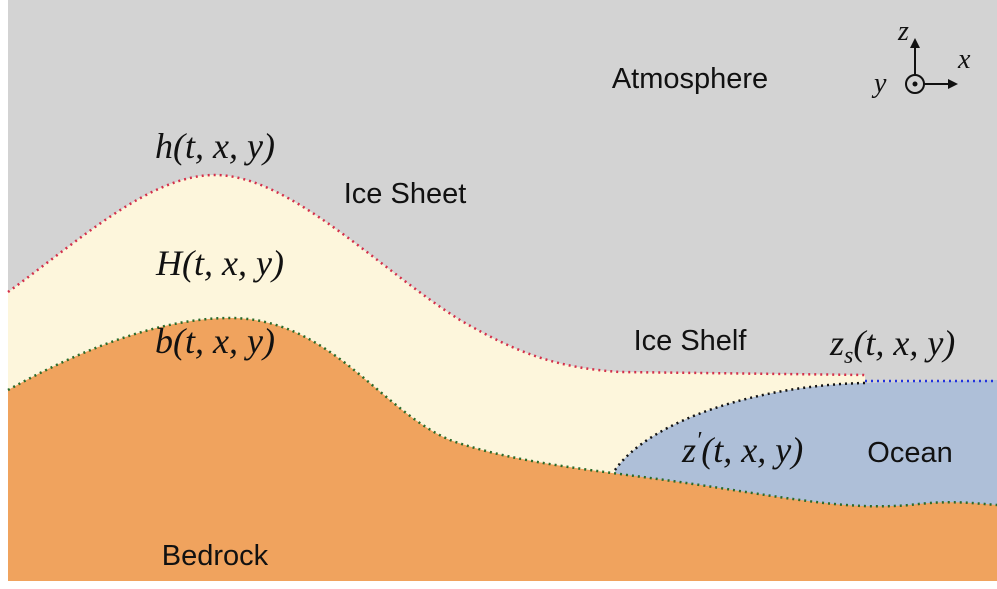 The image size is (997, 589). I want to click on math-label: H(t, x, y), so click(219, 263).